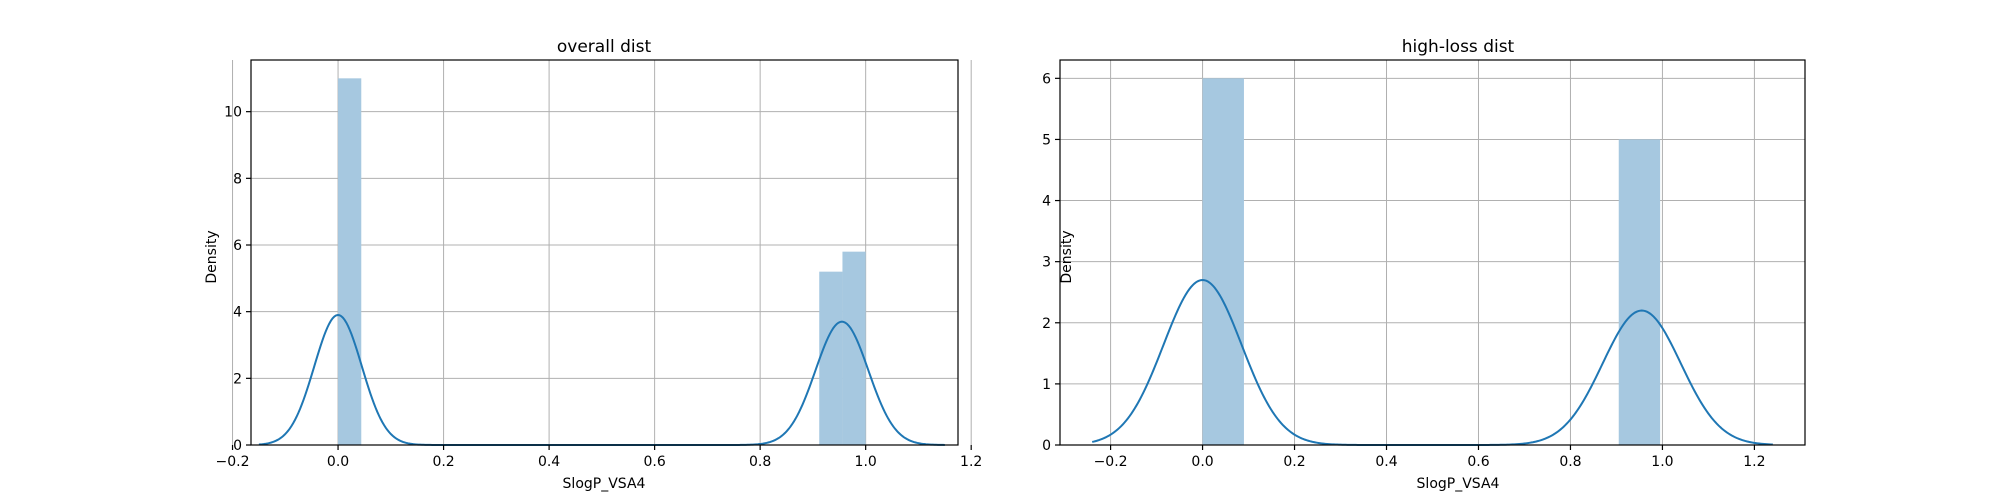  Describe the element at coordinates (604, 47) in the screenshot. I see `chart-title: overall dist` at that location.